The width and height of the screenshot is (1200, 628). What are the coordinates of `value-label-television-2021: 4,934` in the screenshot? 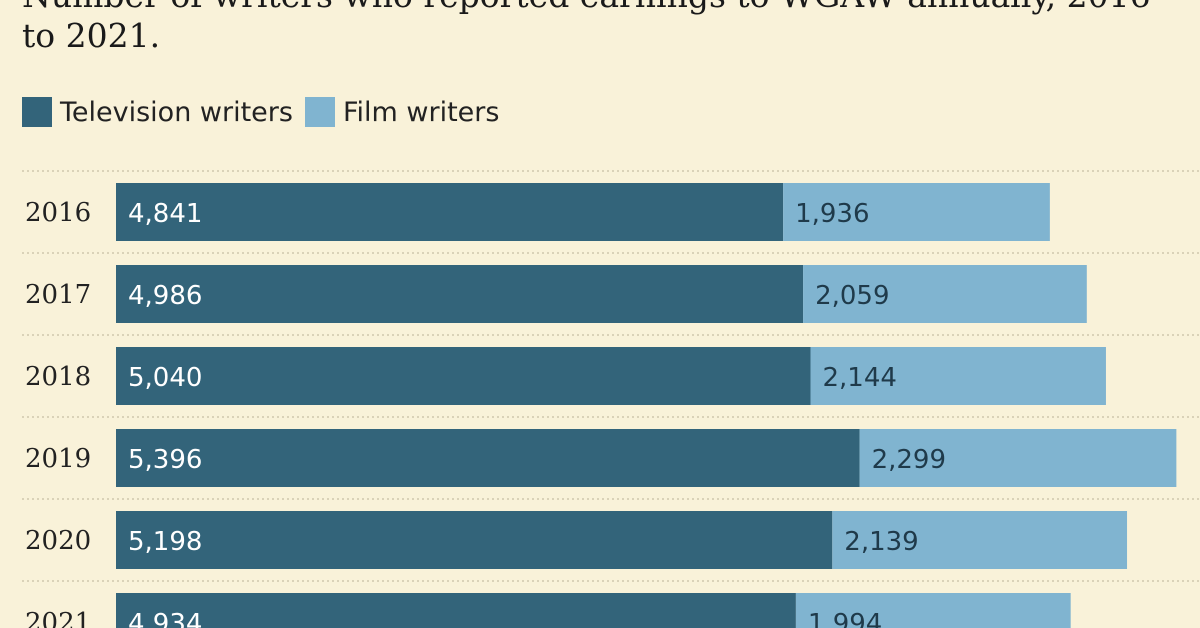 It's located at (165, 618).